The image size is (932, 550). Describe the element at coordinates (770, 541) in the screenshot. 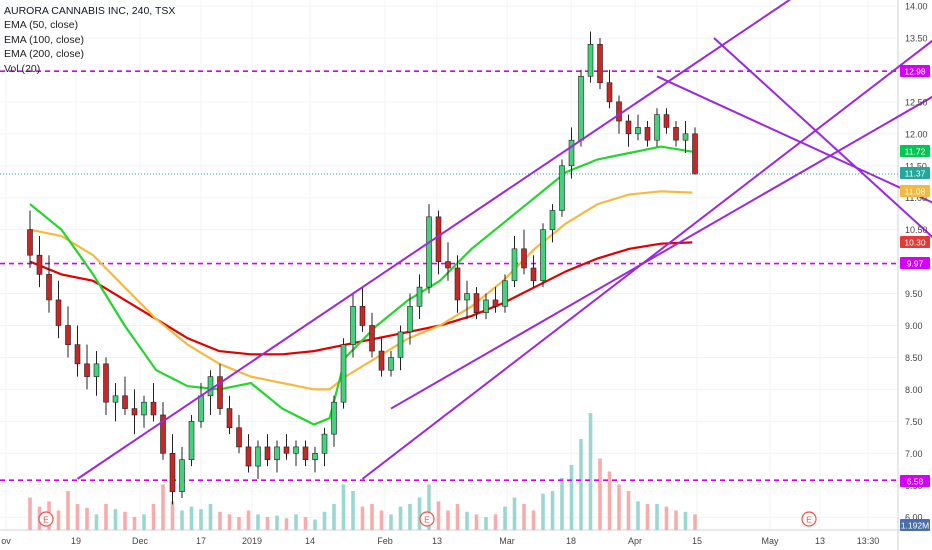

I see `x-tick-label: May` at that location.